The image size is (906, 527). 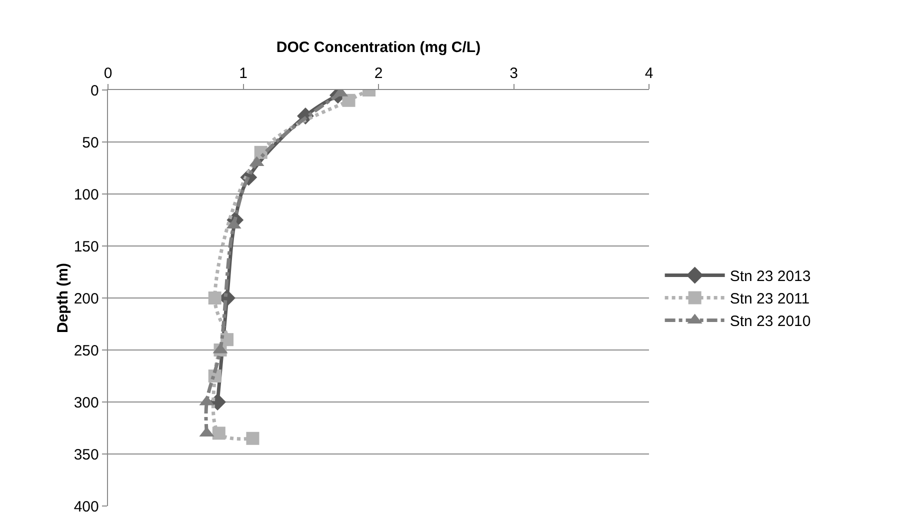 I want to click on legend-label: Stn 23 2011, so click(x=770, y=299).